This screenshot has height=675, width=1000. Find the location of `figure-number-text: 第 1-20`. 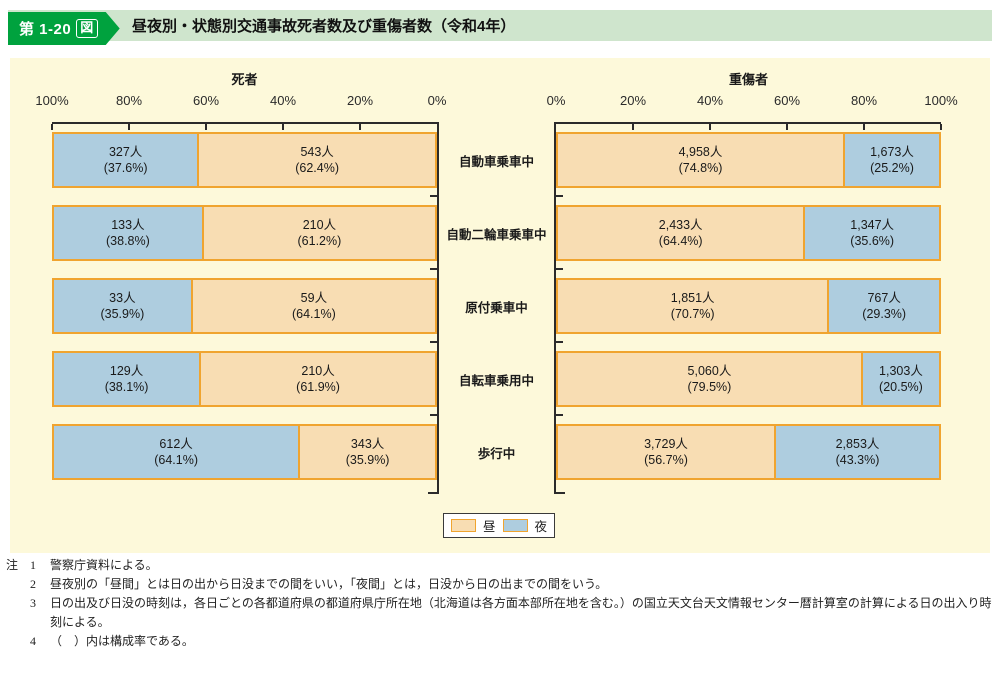

figure-number-text: 第 1-20 is located at coordinates (45, 29).